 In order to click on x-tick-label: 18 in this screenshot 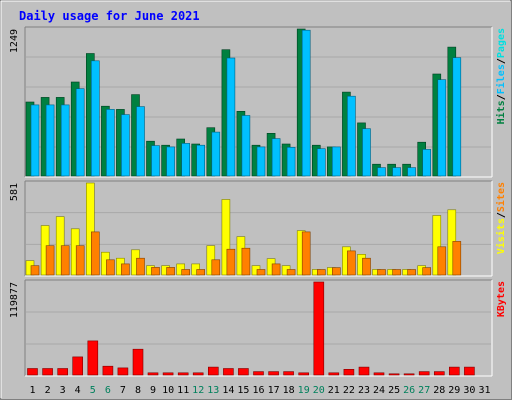, I will do `click(289, 390)`.